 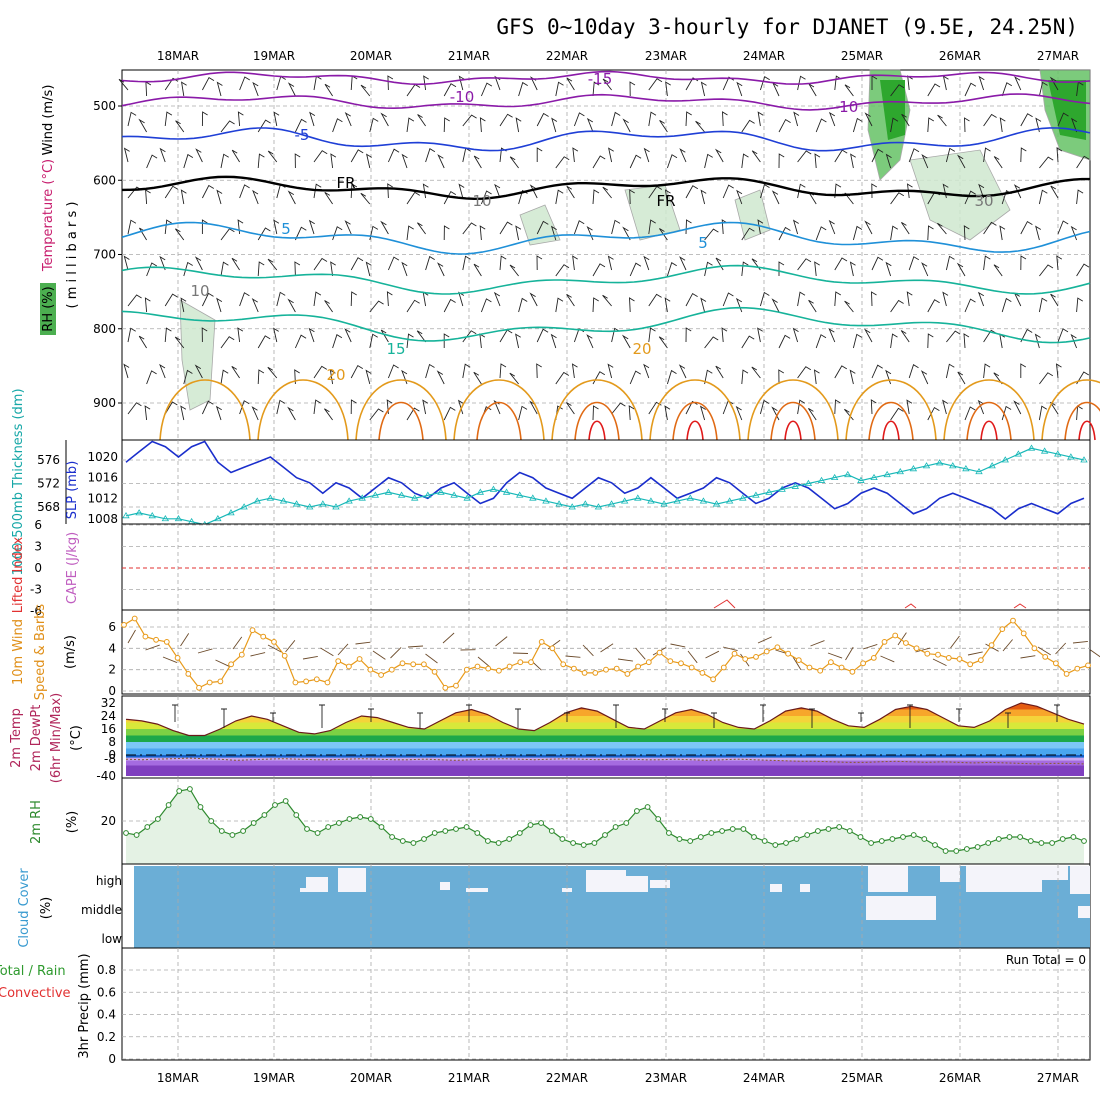 I want to click on lifted-cape-panel: 6 3 0 -3 -6, so click(x=560, y=568).